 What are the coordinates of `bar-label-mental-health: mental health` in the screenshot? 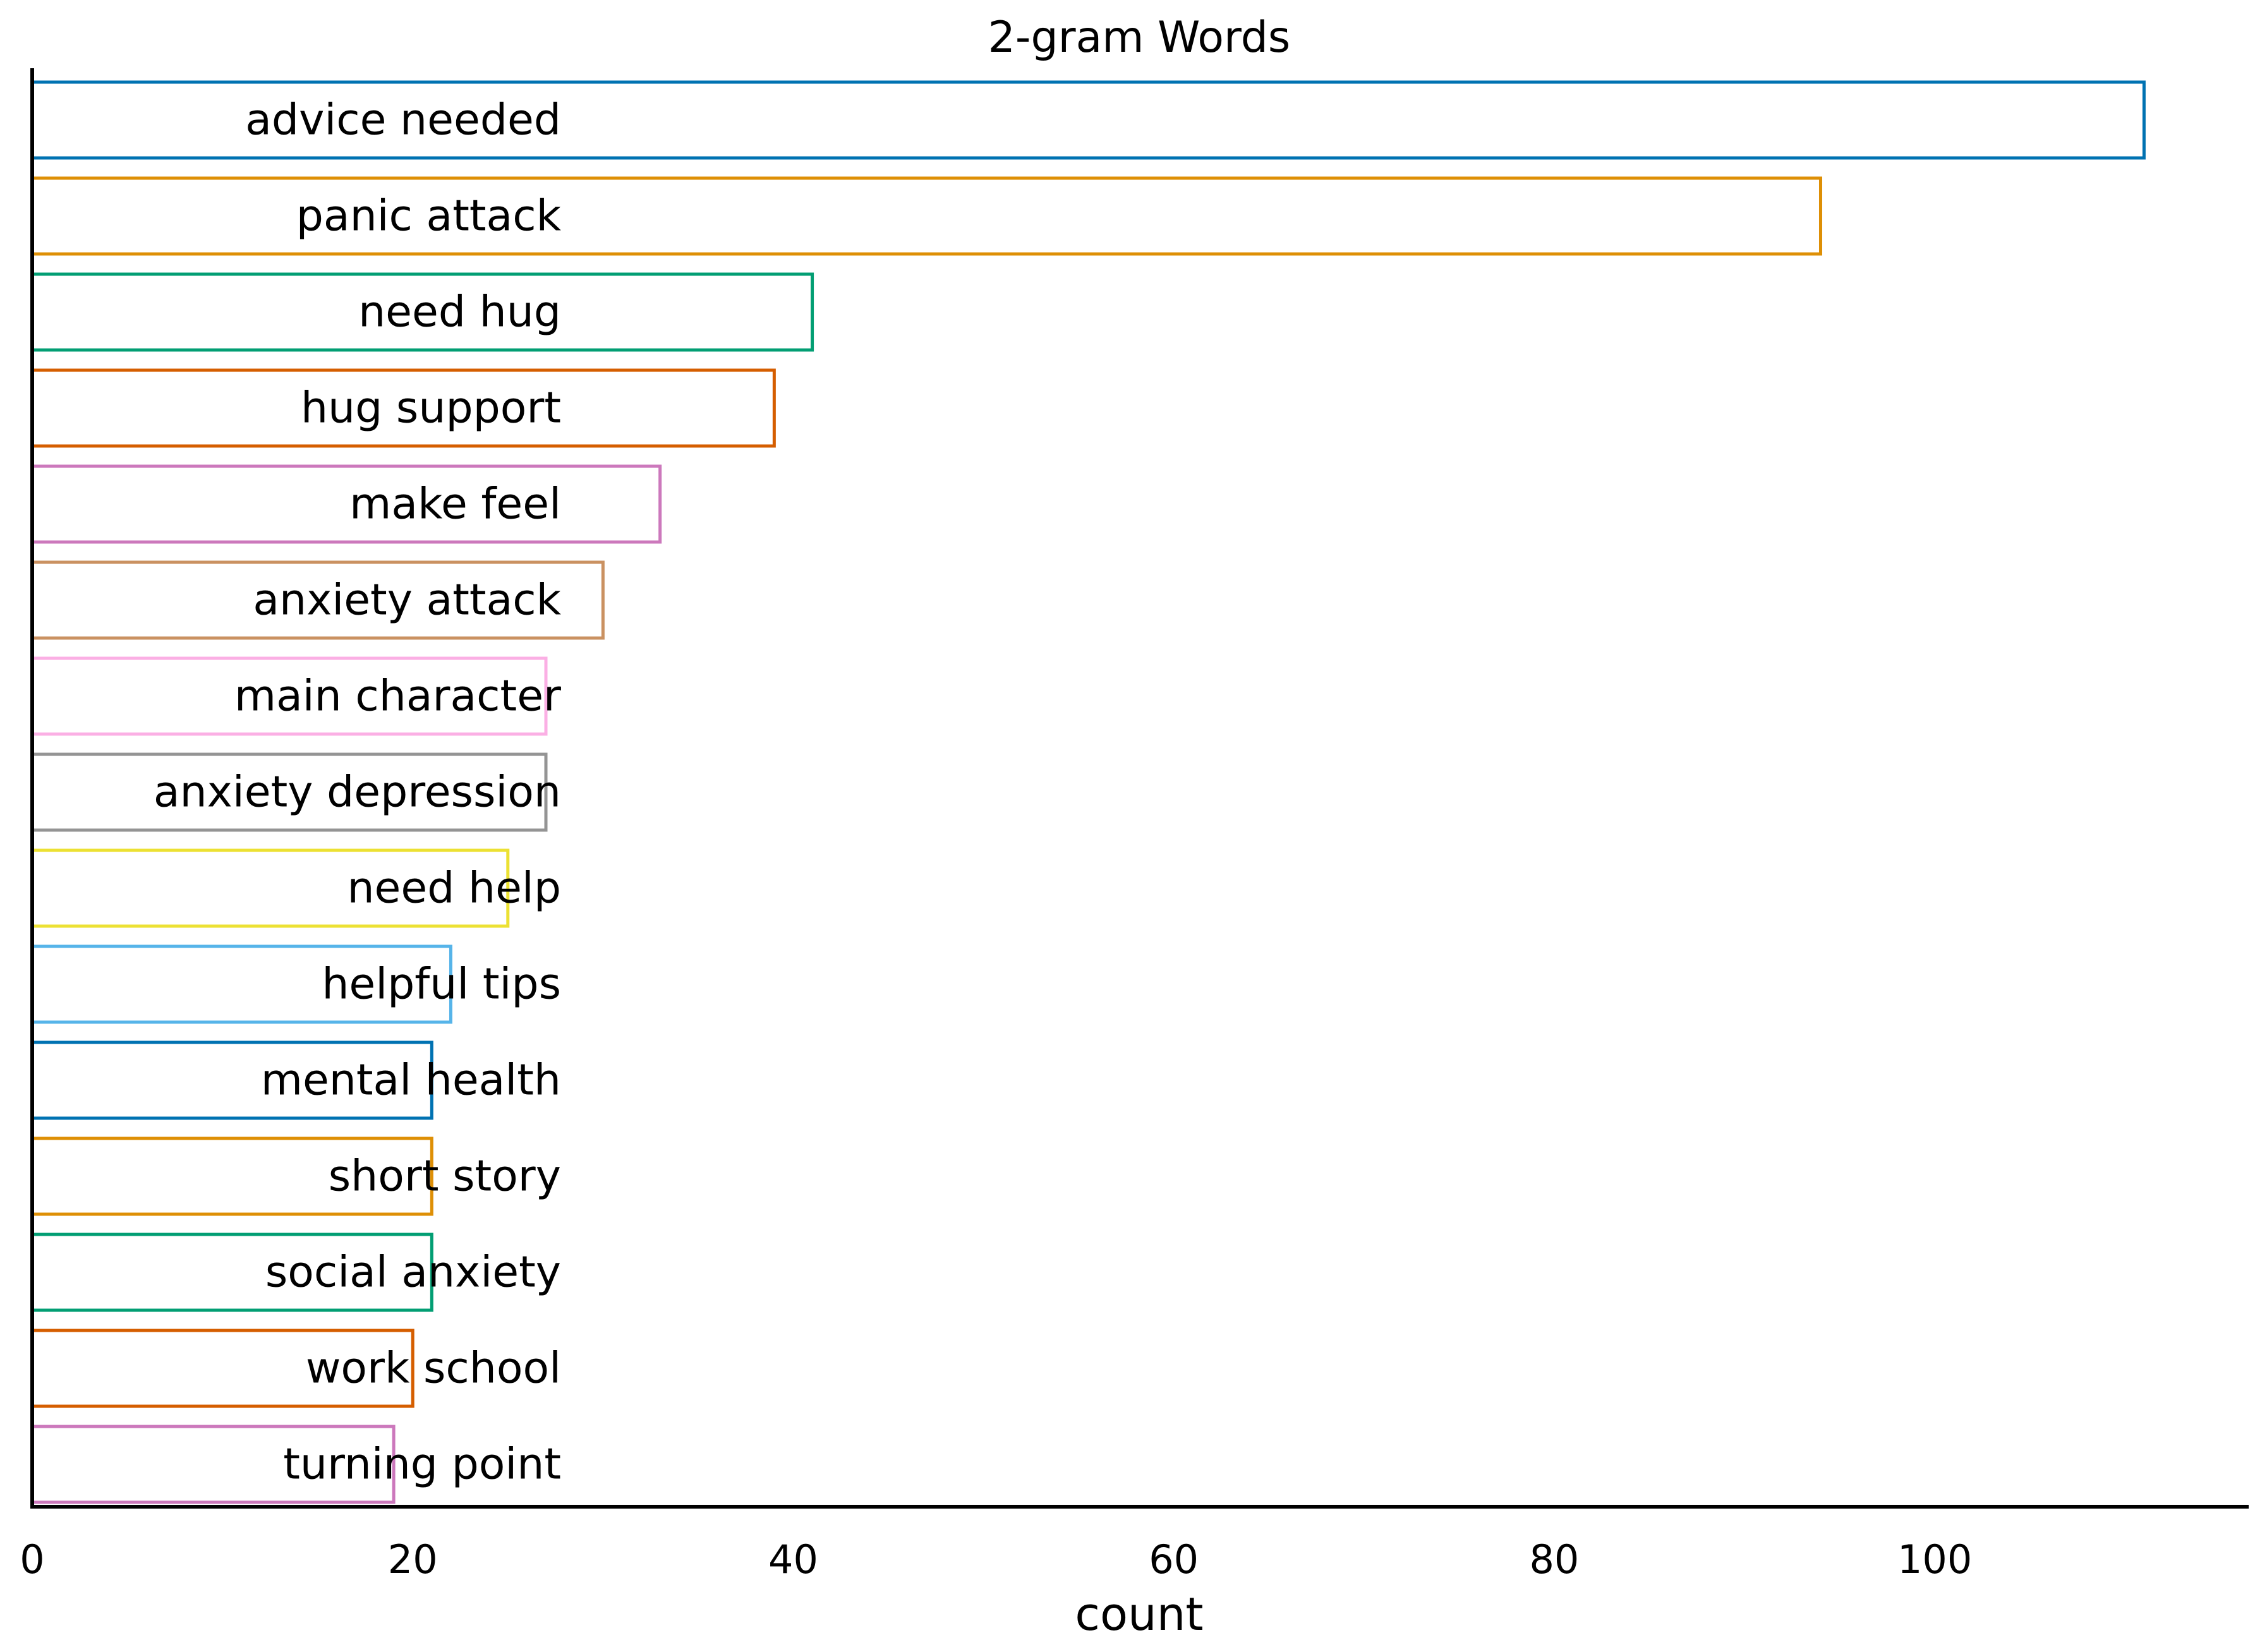 It's located at (411, 1081).